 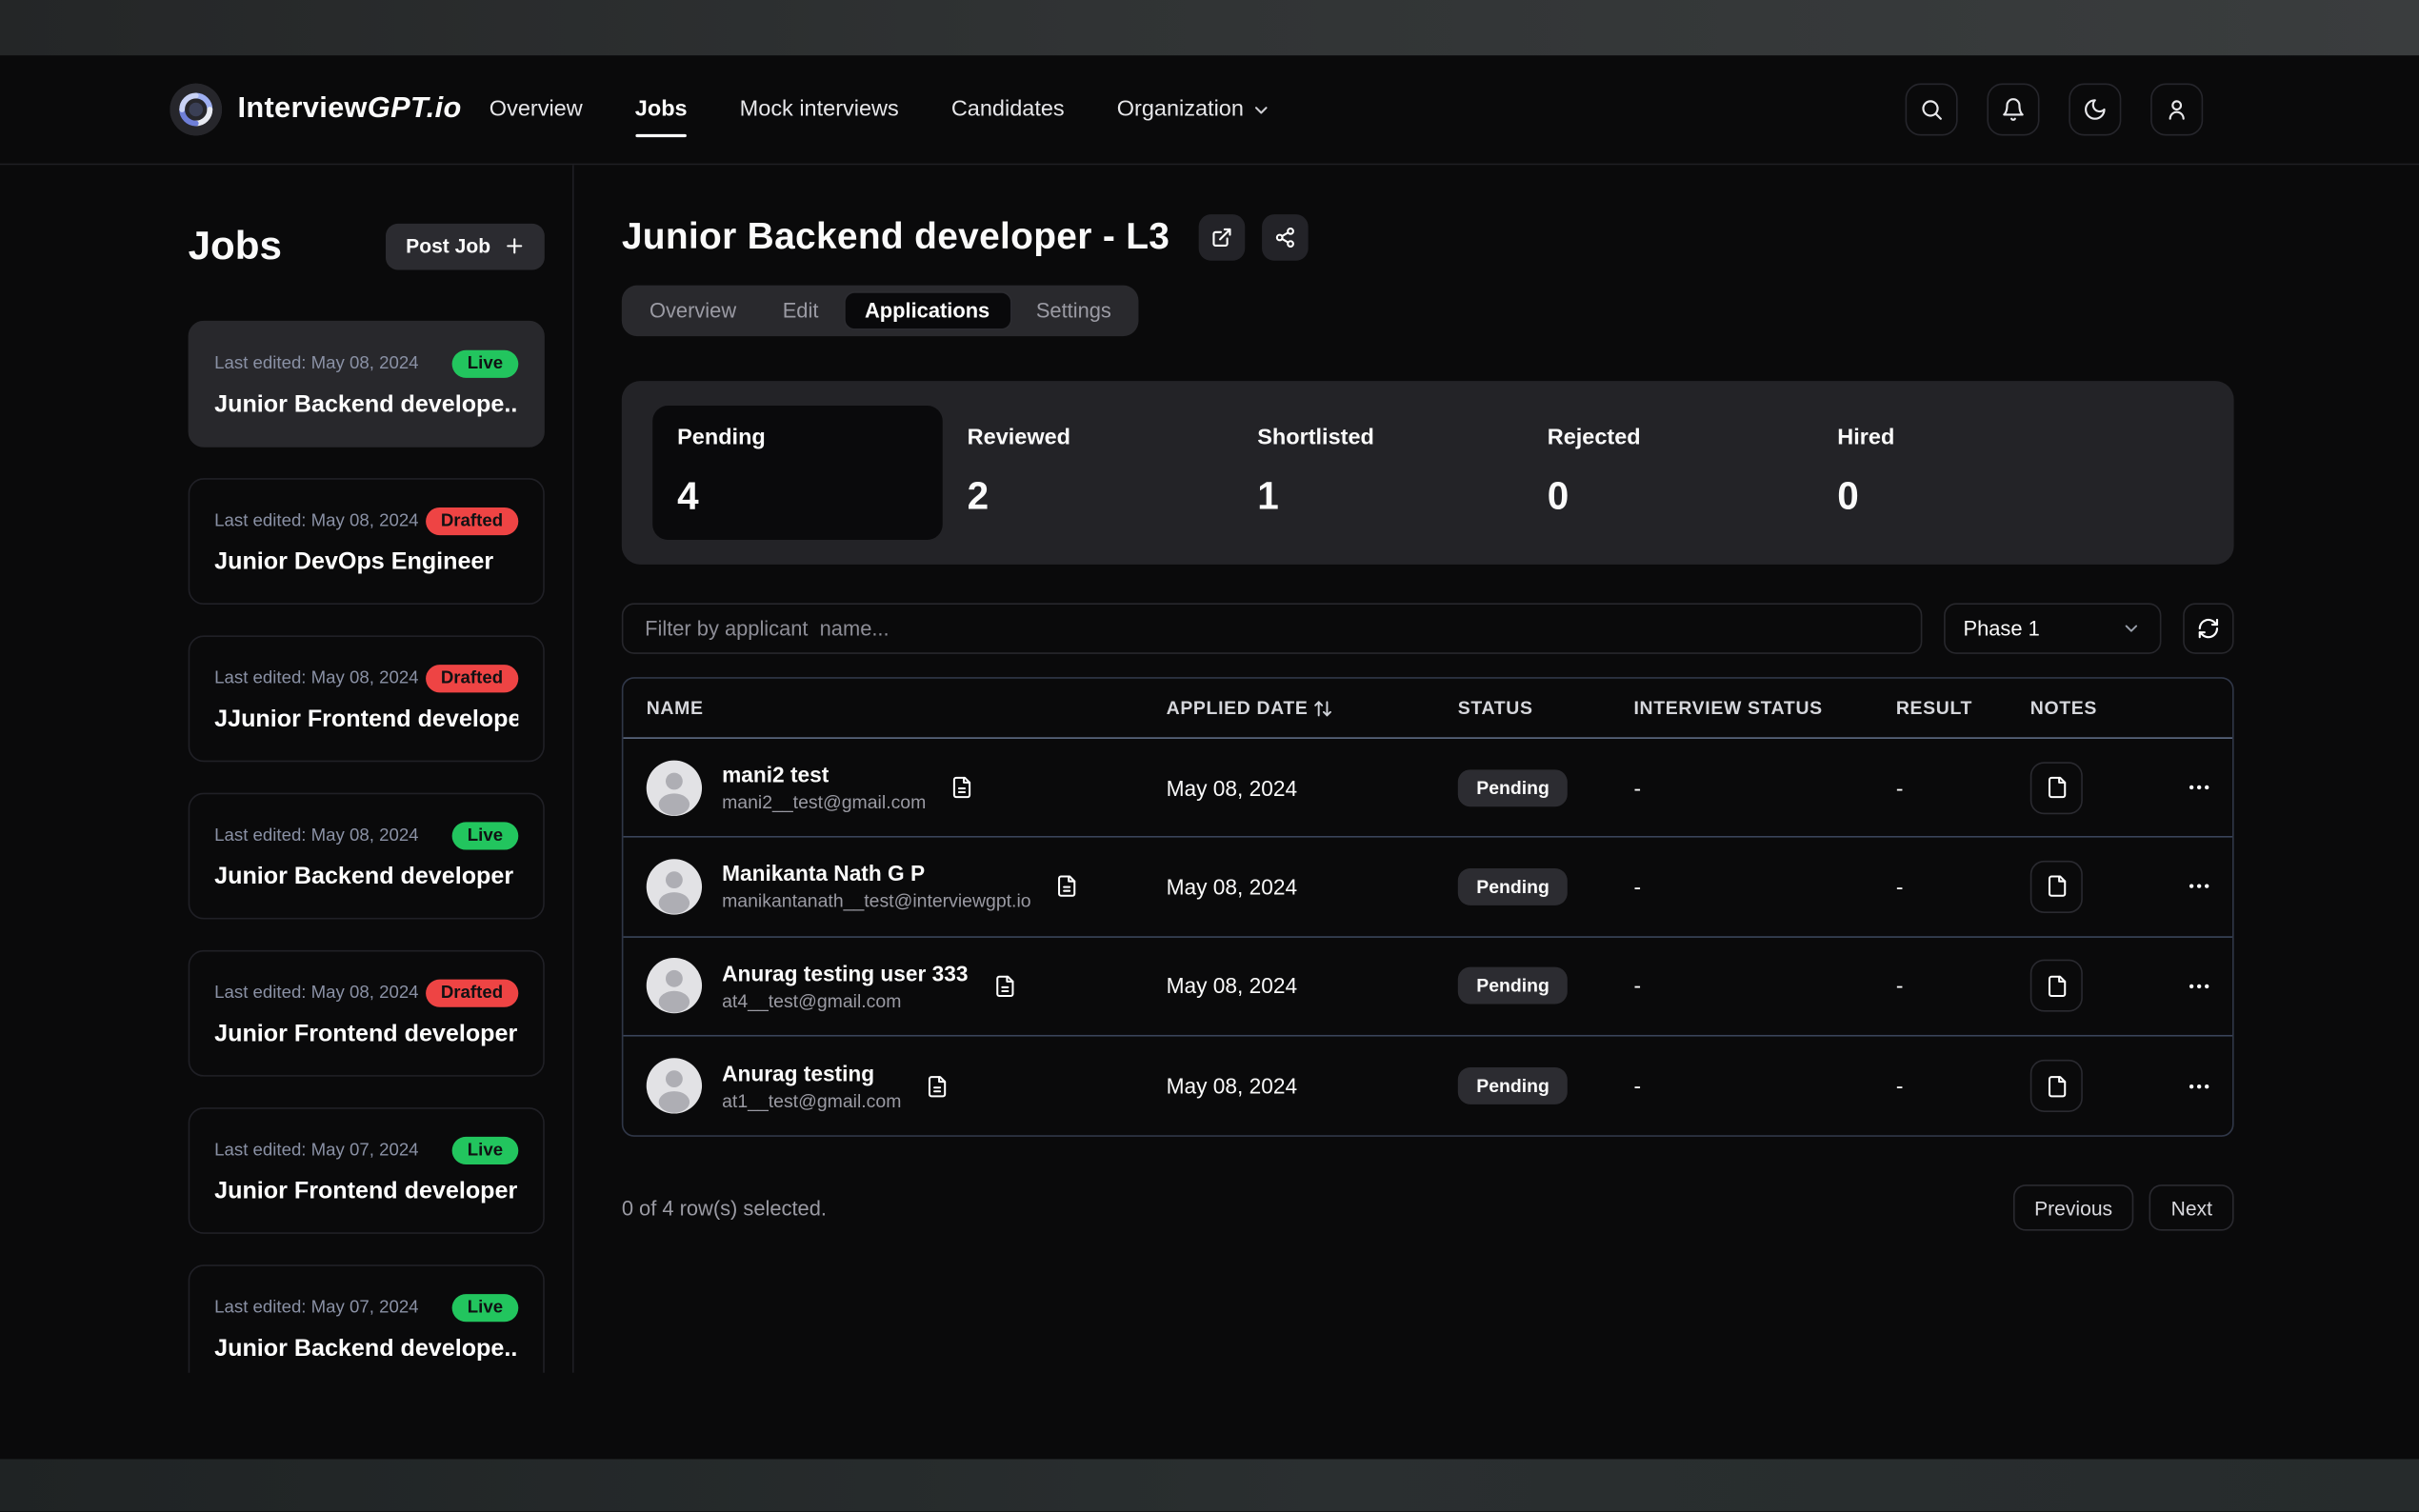 What do you see at coordinates (812, 1100) in the screenshot?
I see `applicant-email: at1__test@gmail.com` at bounding box center [812, 1100].